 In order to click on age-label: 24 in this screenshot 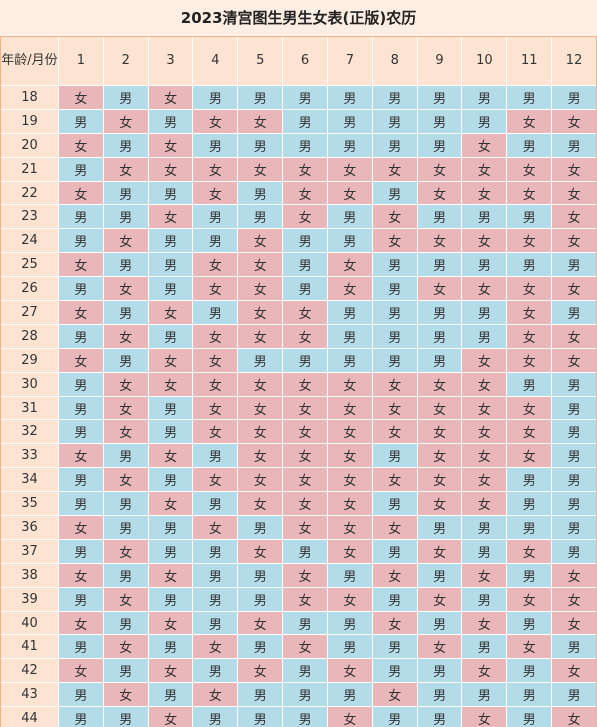, I will do `click(29, 241)`.